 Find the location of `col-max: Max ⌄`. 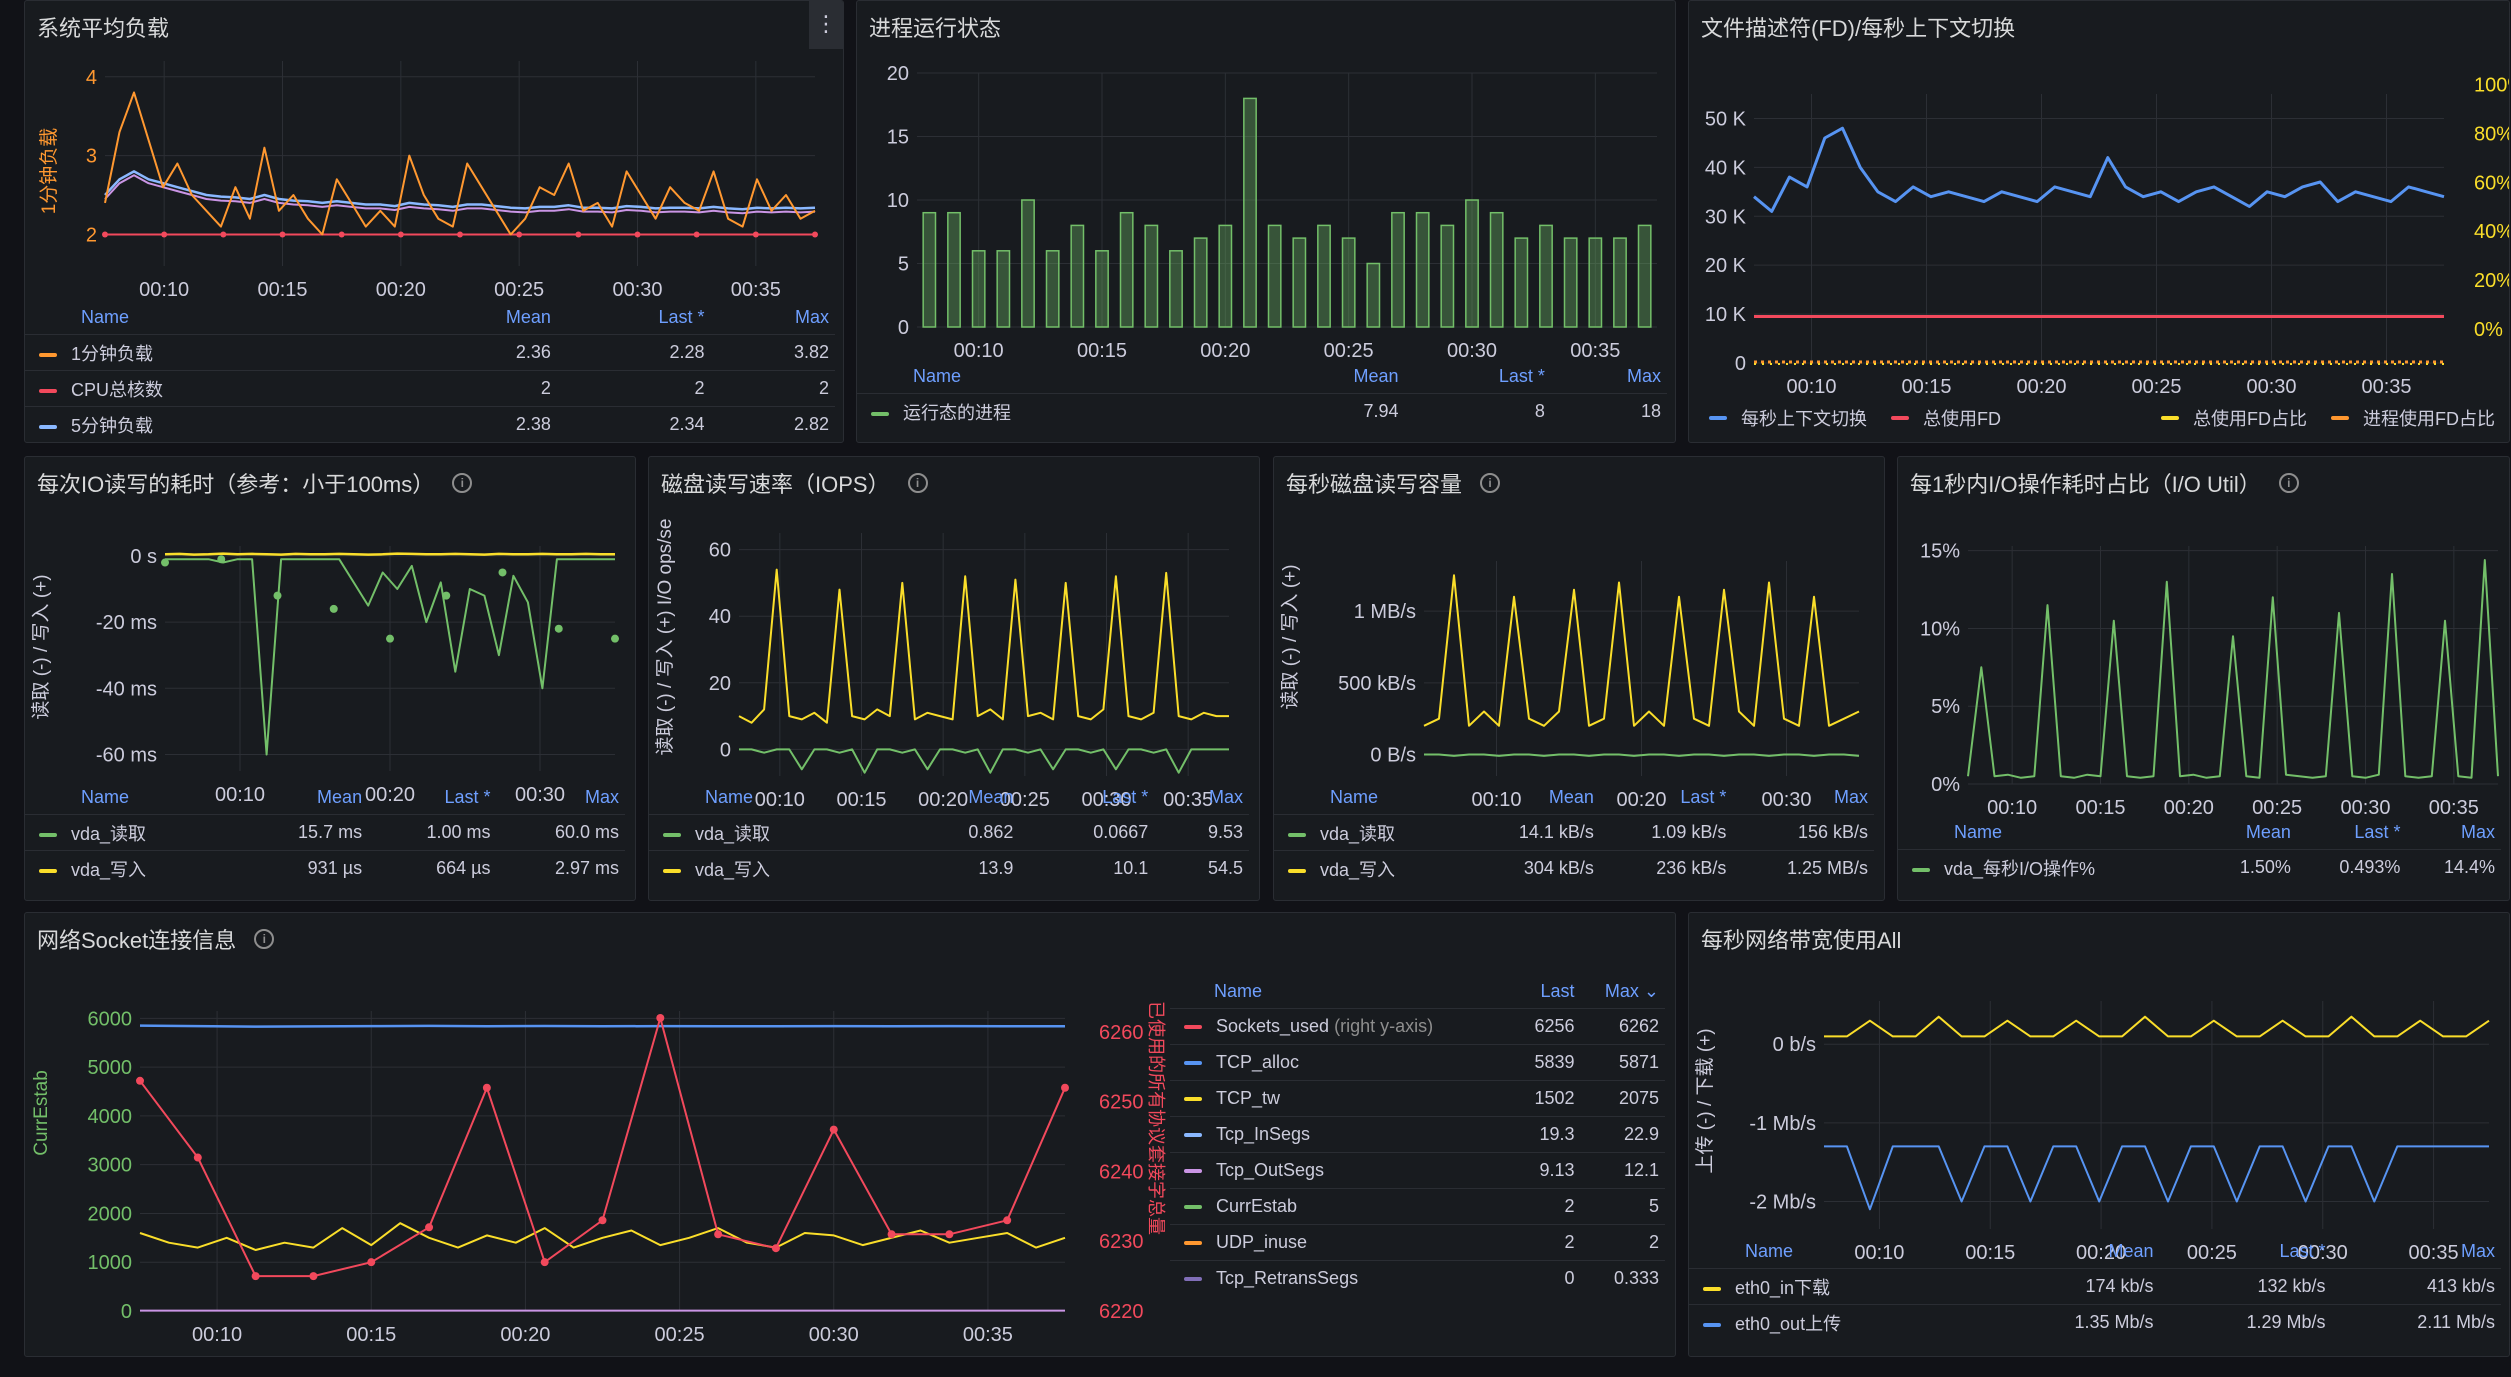

col-max: Max ⌄ is located at coordinates (1631, 991).